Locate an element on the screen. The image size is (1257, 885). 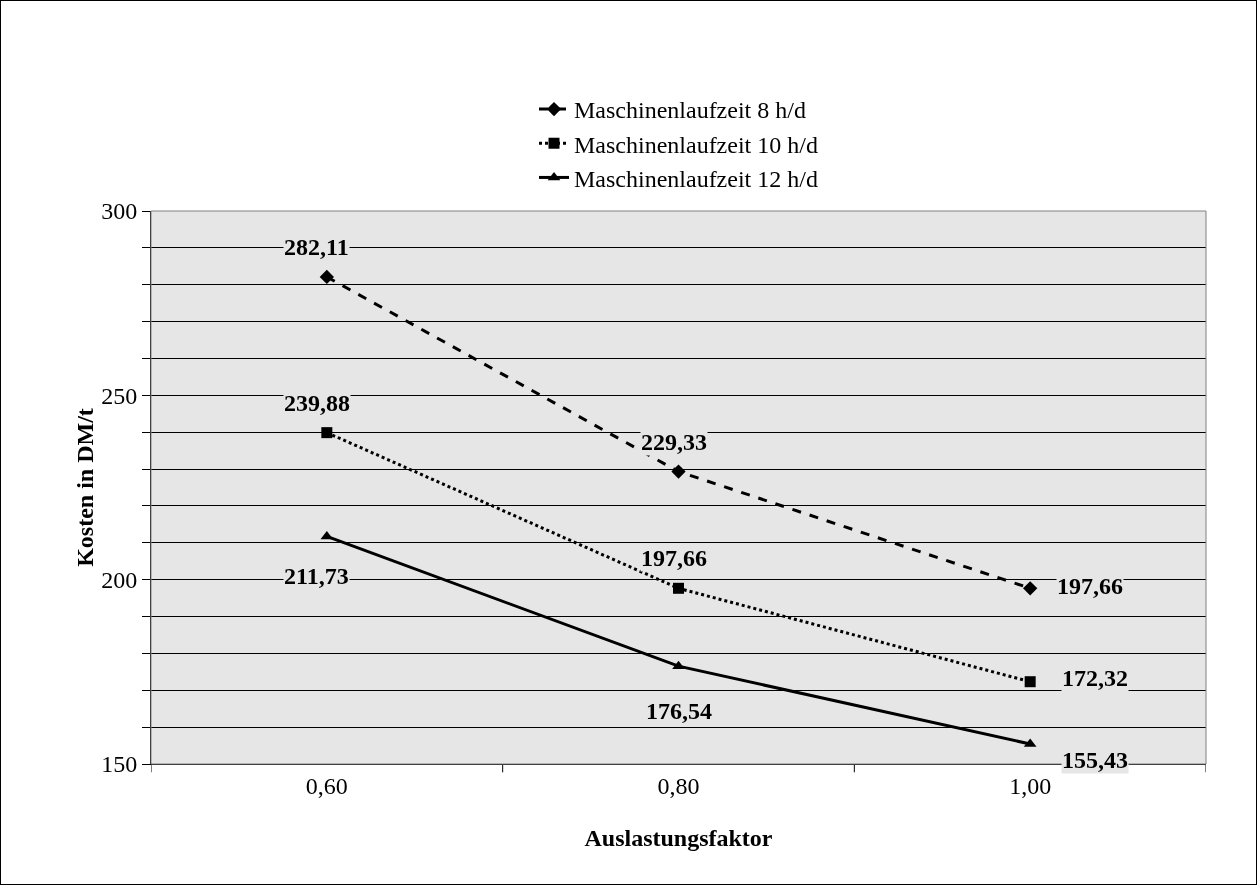
x-tick-label: 0,60 is located at coordinates (326, 785).